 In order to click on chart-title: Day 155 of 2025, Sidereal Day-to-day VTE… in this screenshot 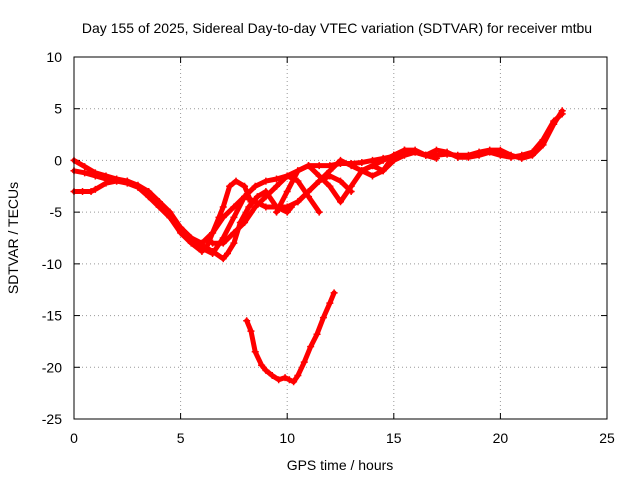, I will do `click(337, 28)`.